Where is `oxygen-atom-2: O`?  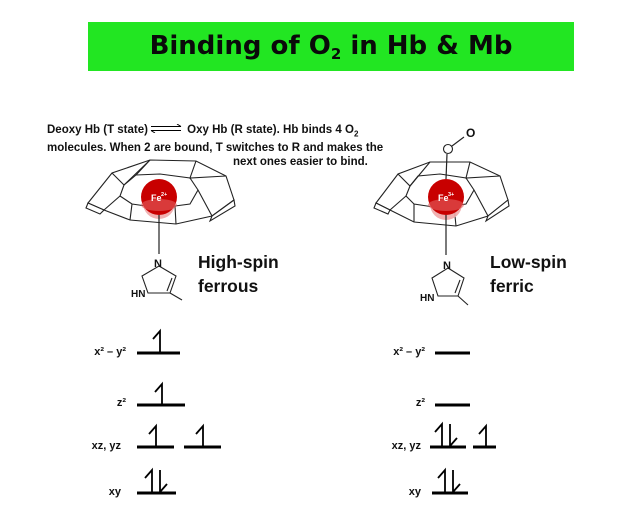 oxygen-atom-2: O is located at coordinates (470, 133).